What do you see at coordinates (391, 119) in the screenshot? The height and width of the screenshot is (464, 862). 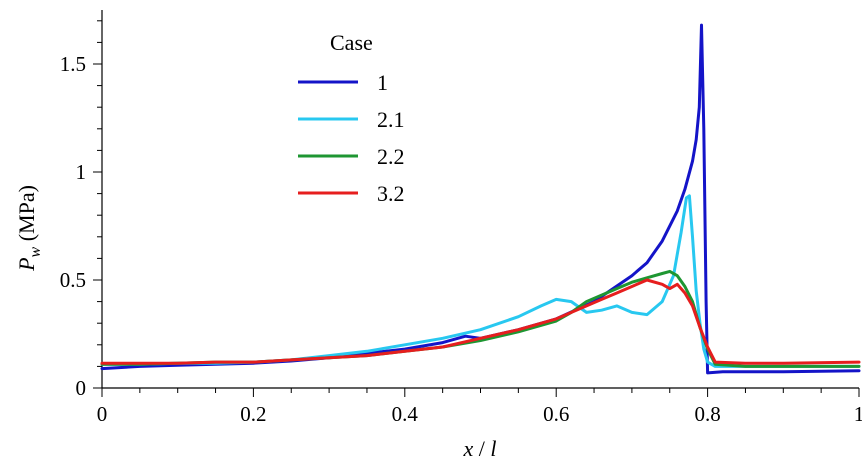 I see `legend-label-2-1: 2.1` at bounding box center [391, 119].